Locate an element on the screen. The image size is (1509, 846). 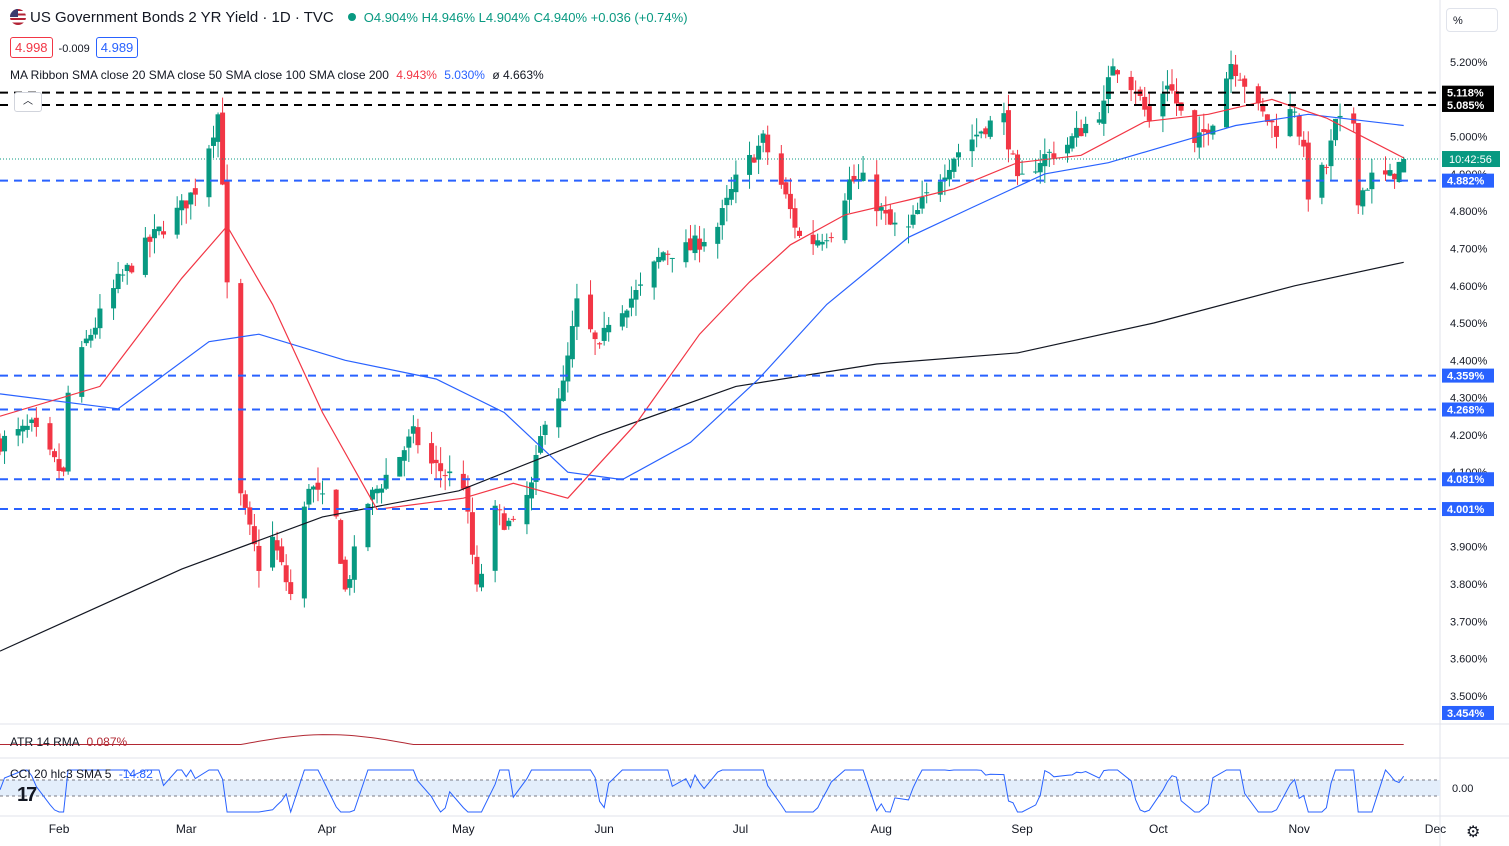
y-tick-label: 3.900% is located at coordinates (1469, 548).